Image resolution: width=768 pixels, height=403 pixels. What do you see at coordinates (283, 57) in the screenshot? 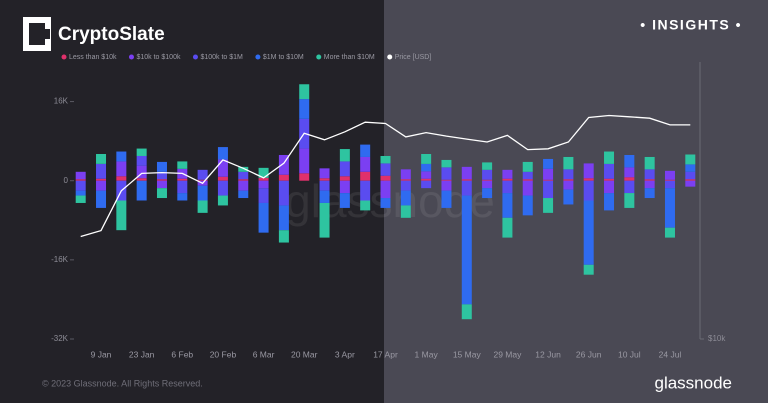
I see `legend-label: $1M to $10M` at bounding box center [283, 57].